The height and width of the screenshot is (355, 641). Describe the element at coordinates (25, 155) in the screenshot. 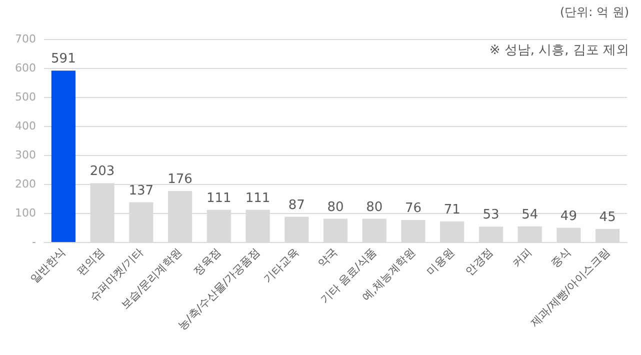

I see `y-tick-label: 300` at that location.